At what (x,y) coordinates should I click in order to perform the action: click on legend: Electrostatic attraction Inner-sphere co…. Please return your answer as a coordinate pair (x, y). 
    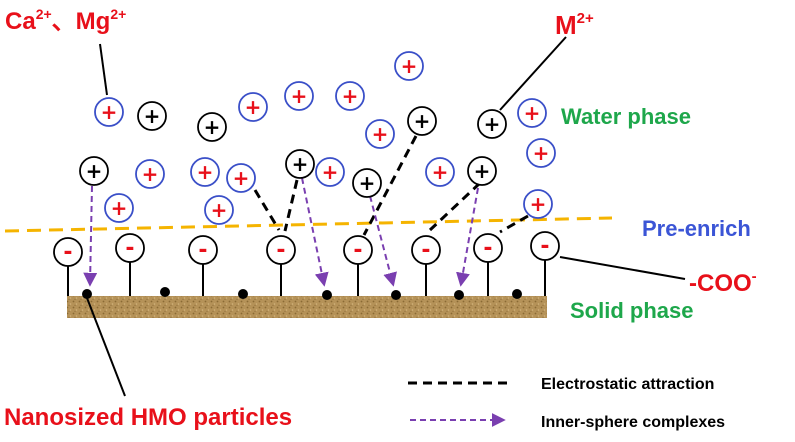
    Looking at the image, I should click on (566, 403).